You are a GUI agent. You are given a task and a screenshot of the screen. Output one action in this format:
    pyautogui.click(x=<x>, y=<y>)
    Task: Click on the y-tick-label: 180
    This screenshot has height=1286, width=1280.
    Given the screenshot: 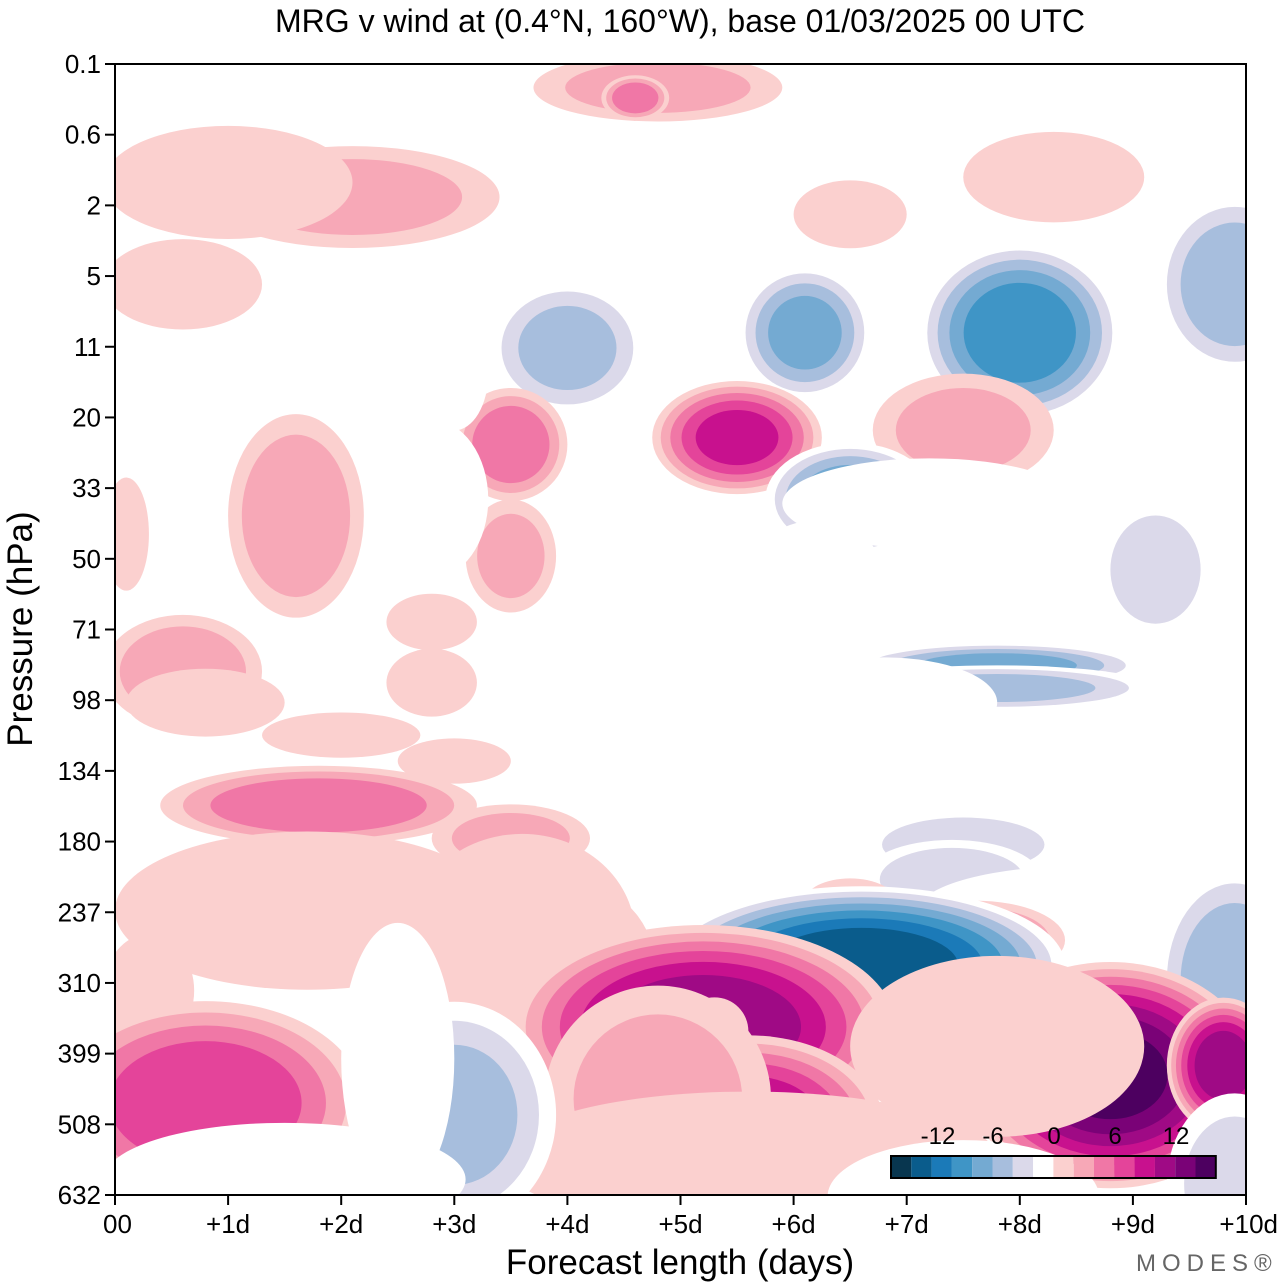 What is the action you would take?
    pyautogui.click(x=79, y=842)
    